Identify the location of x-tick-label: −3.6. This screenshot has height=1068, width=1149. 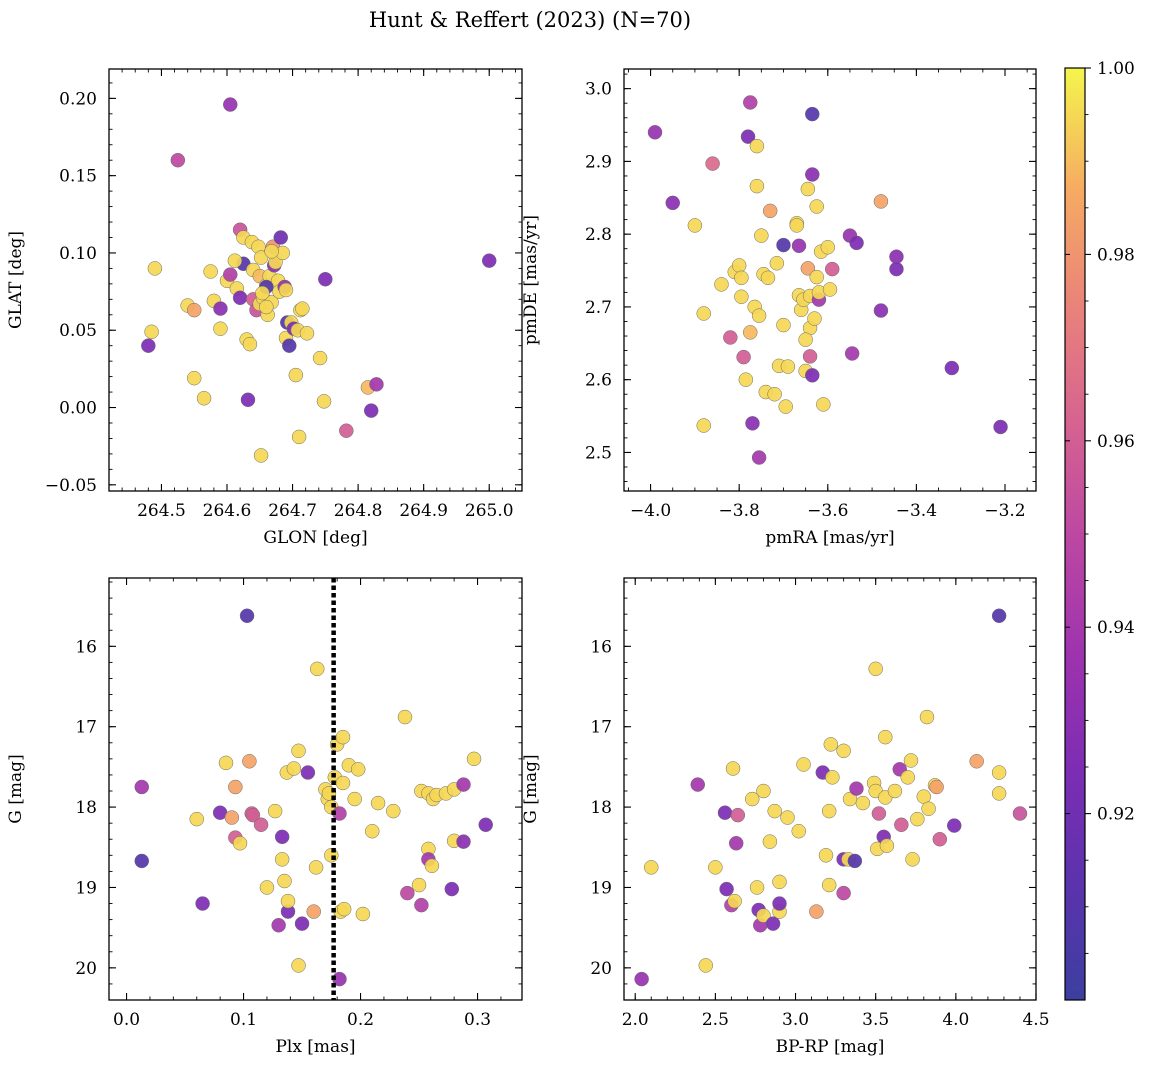
(827, 511).